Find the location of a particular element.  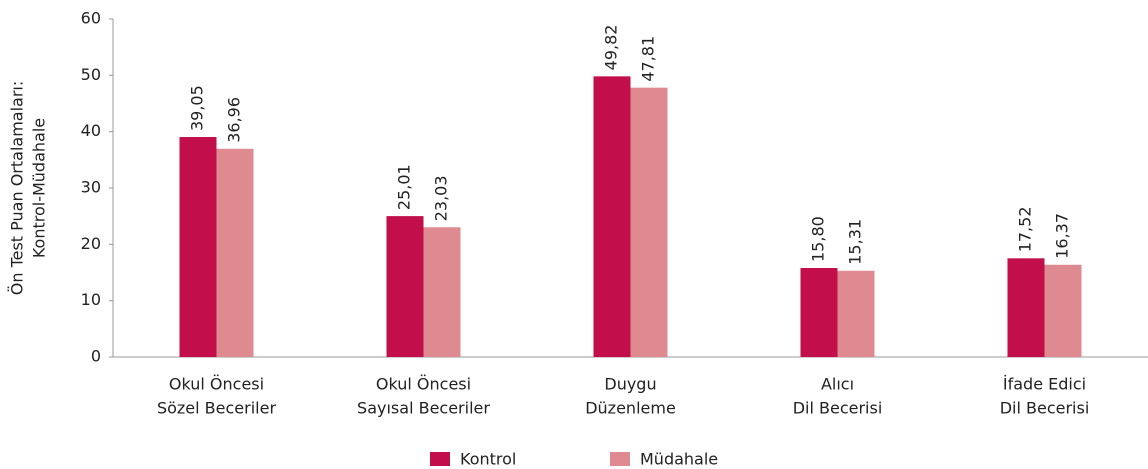

y-tick-label: 30 is located at coordinates (91, 187).